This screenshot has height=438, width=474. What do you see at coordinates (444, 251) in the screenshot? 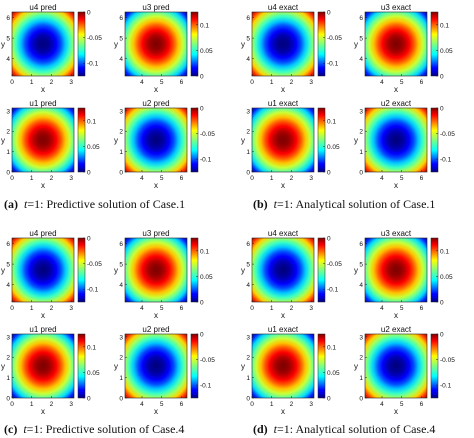
I see `colorbar-tick-label: 0.1` at bounding box center [444, 251].